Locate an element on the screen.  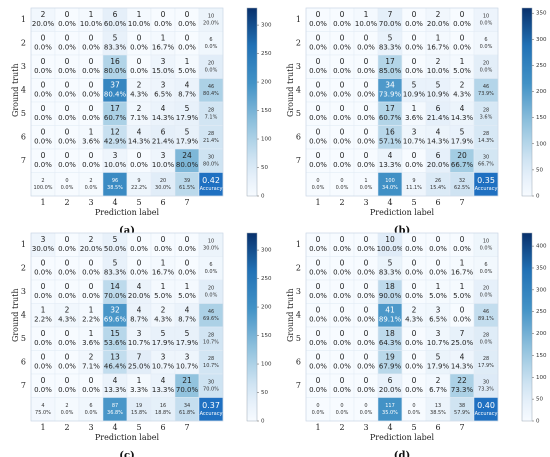
col-total-percent: 38.5% is located at coordinates (438, 413).